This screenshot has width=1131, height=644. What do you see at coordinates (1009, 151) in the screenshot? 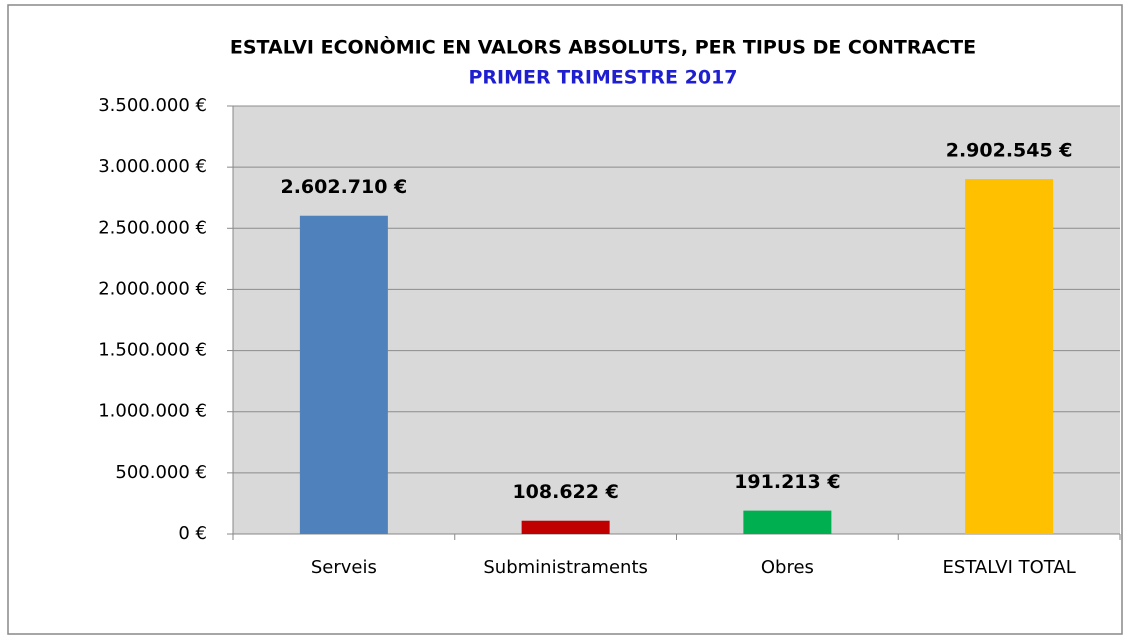
I see `value-label: 2.902.545 €` at bounding box center [1009, 151].